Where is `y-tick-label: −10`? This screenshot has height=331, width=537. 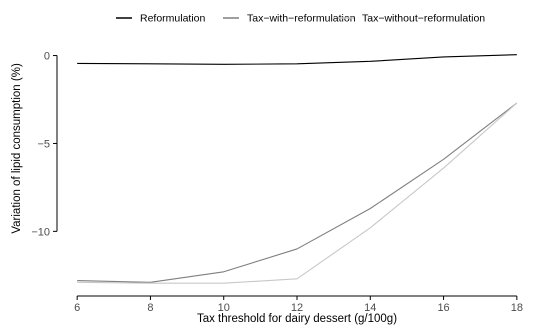
y-tick-label: −10 is located at coordinates (40, 232).